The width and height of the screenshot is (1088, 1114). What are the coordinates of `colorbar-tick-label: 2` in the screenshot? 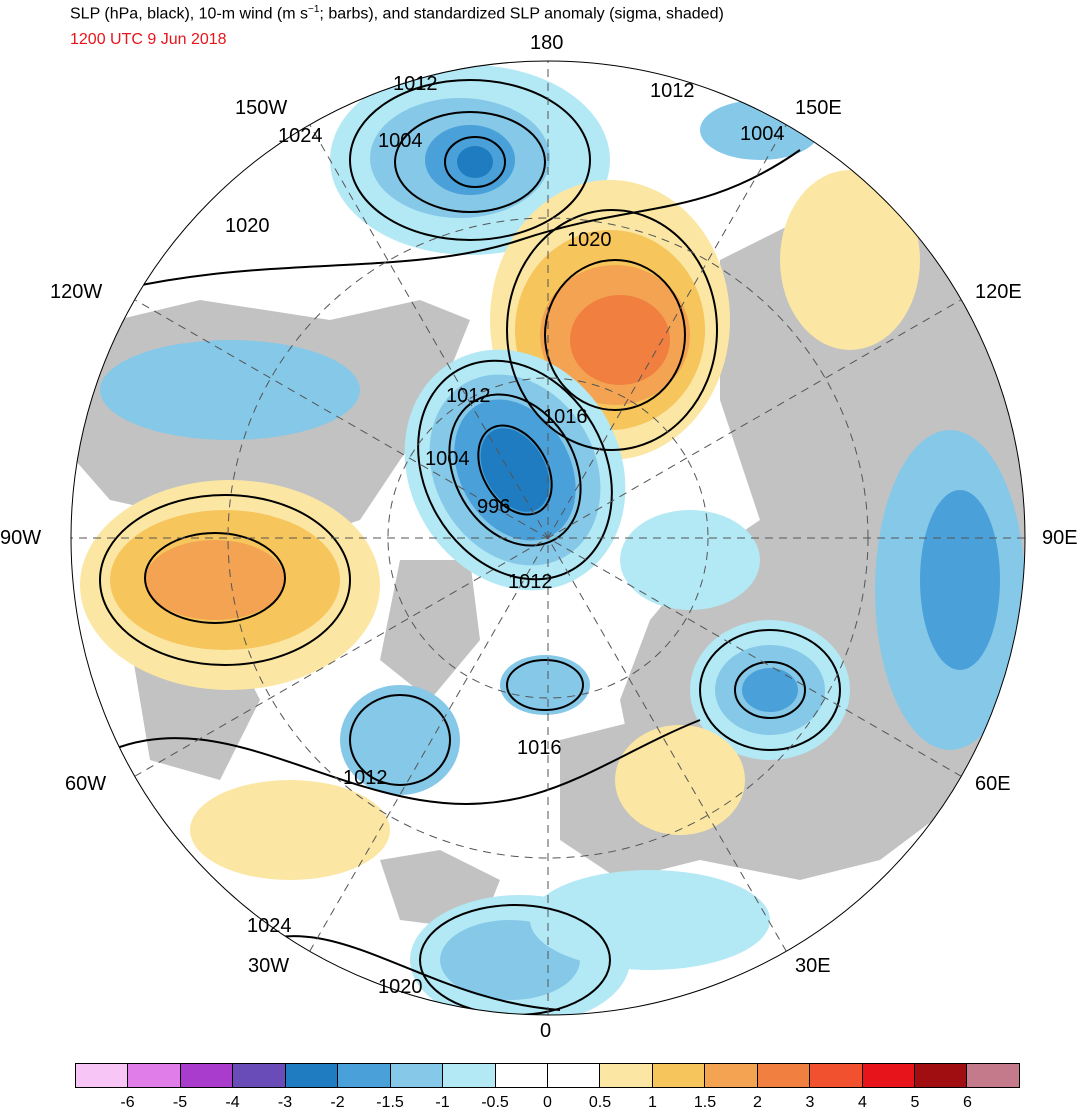 It's located at (757, 1102).